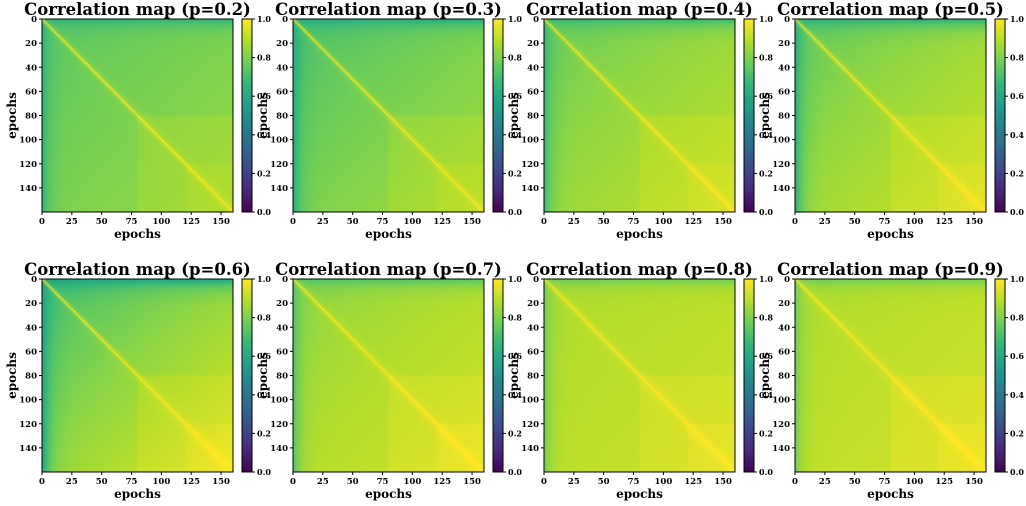 This screenshot has height=506, width=1026. Describe the element at coordinates (388, 269) in the screenshot. I see `panel-title: Correlation map (p=0.7)` at that location.